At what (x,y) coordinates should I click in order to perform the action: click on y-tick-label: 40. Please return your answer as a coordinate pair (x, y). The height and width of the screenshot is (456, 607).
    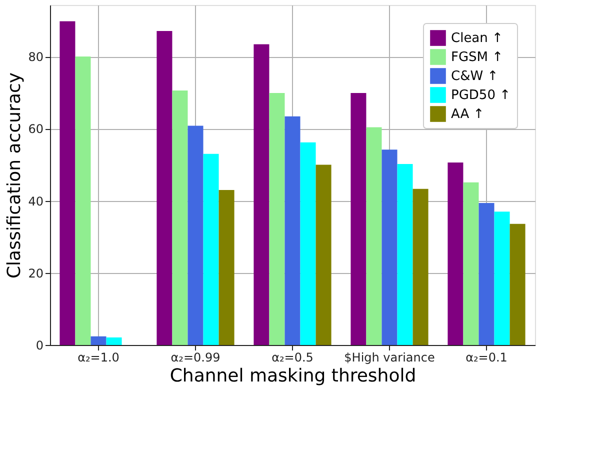
    Looking at the image, I should click on (36, 201).